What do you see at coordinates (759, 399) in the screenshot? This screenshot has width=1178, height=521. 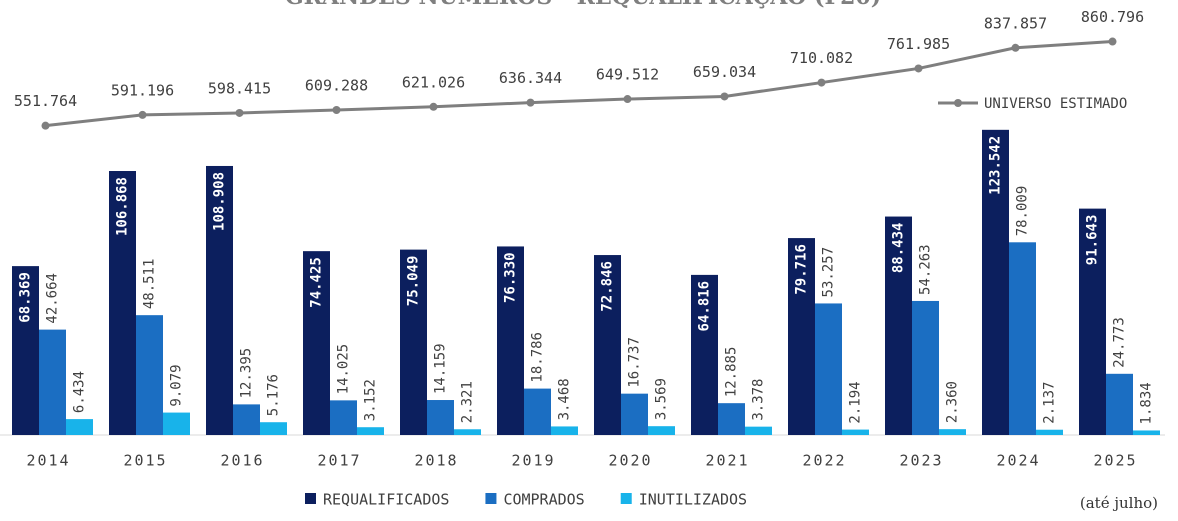 I see `data-label: 3.378` at bounding box center [759, 399].